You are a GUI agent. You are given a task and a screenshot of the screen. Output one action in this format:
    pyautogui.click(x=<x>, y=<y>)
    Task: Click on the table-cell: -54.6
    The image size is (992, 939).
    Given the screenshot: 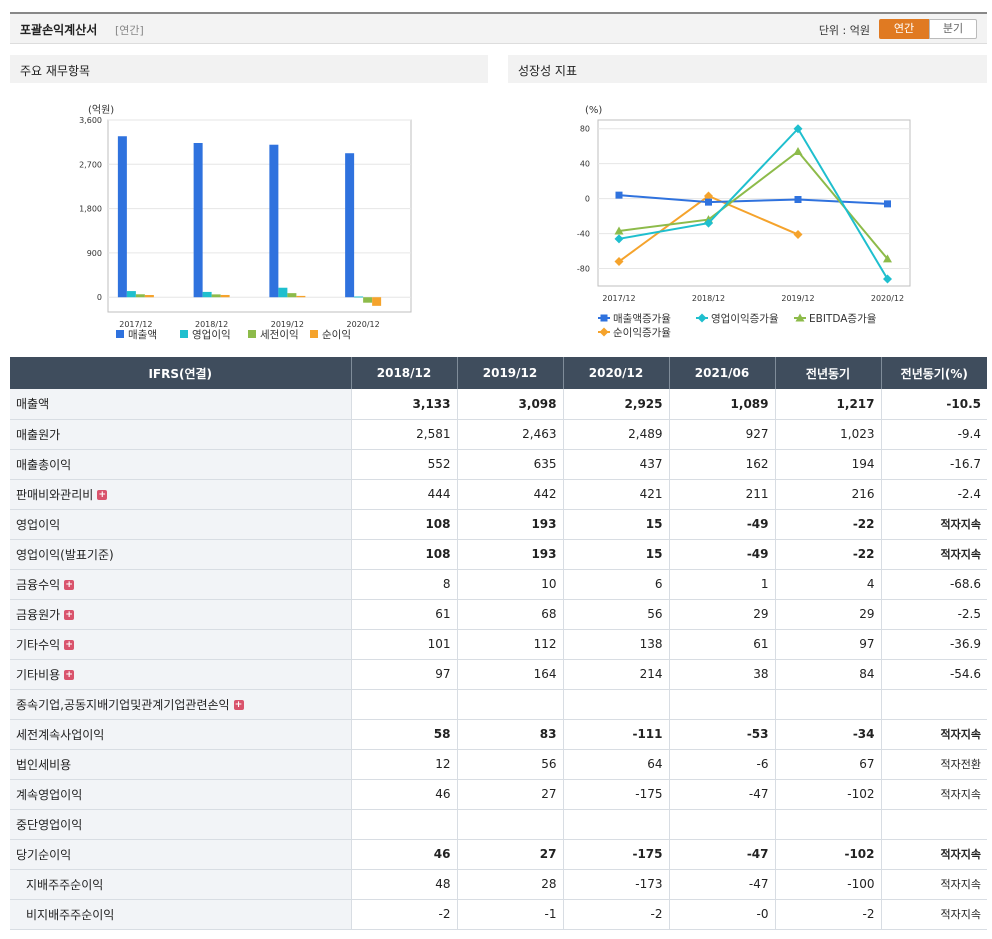 What is the action you would take?
    pyautogui.click(x=934, y=674)
    